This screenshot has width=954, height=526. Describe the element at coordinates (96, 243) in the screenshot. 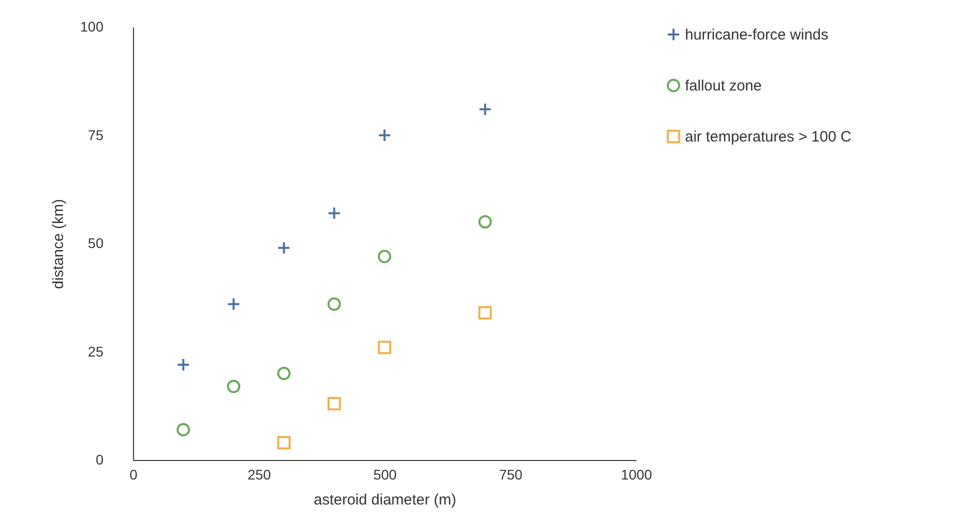

I see `y-tick-label: 50` at that location.